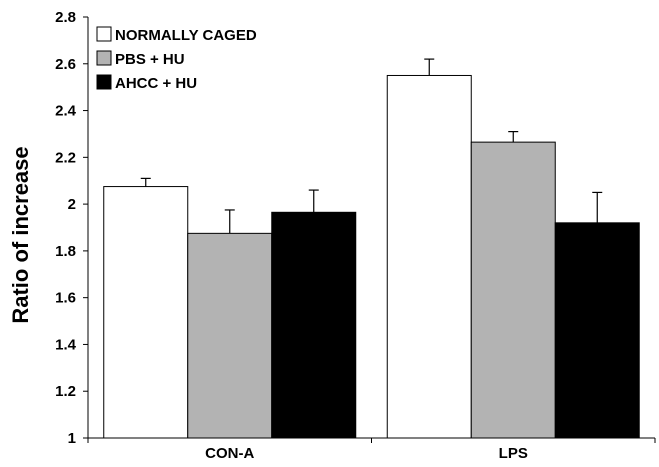 The image size is (659, 467). Describe the element at coordinates (156, 83) in the screenshot. I see `legend-label-3: AHCC + HU` at that location.